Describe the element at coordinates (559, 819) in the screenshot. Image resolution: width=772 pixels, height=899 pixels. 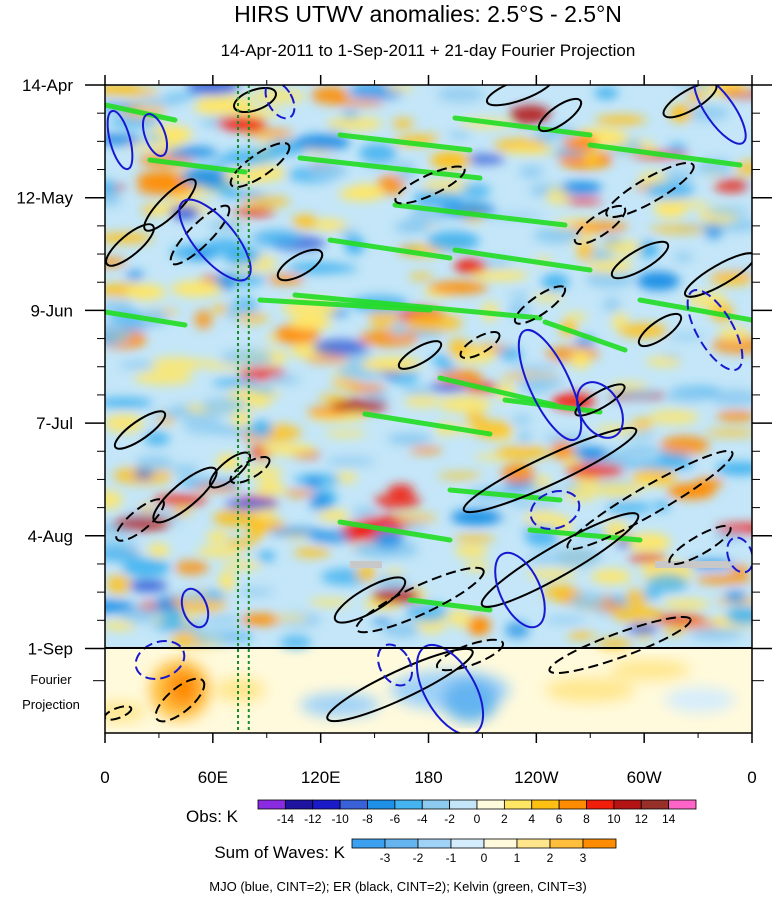
I see `colorbar-level-label: 6` at that location.